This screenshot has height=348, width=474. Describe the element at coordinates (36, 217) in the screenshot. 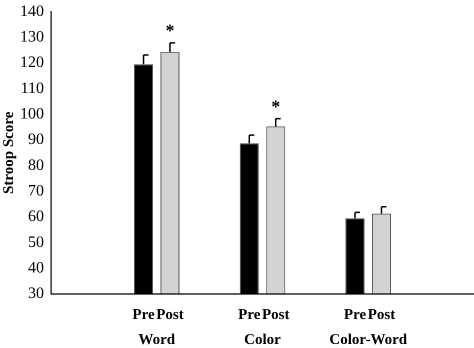

I see `y-tick-label: 60` at that location.